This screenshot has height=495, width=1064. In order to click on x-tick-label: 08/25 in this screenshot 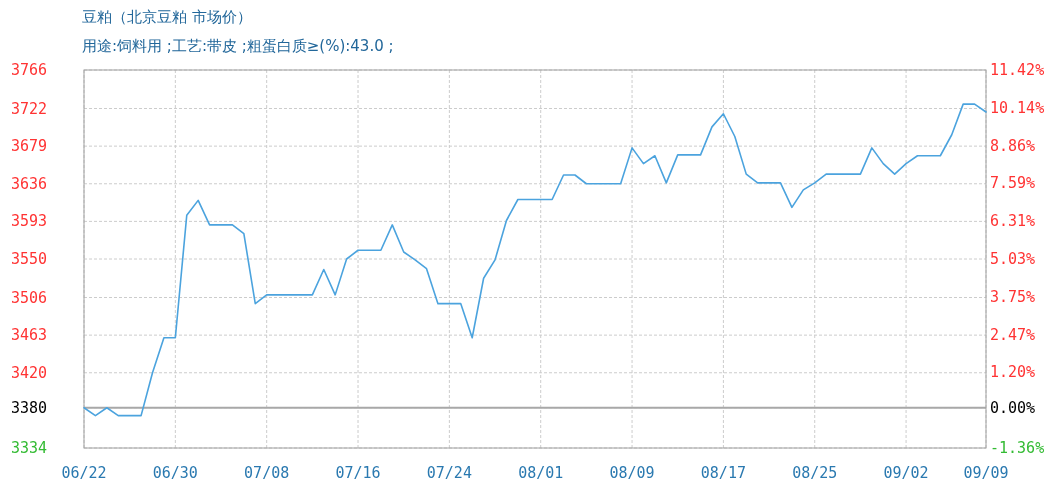, I will do `click(815, 473)`.